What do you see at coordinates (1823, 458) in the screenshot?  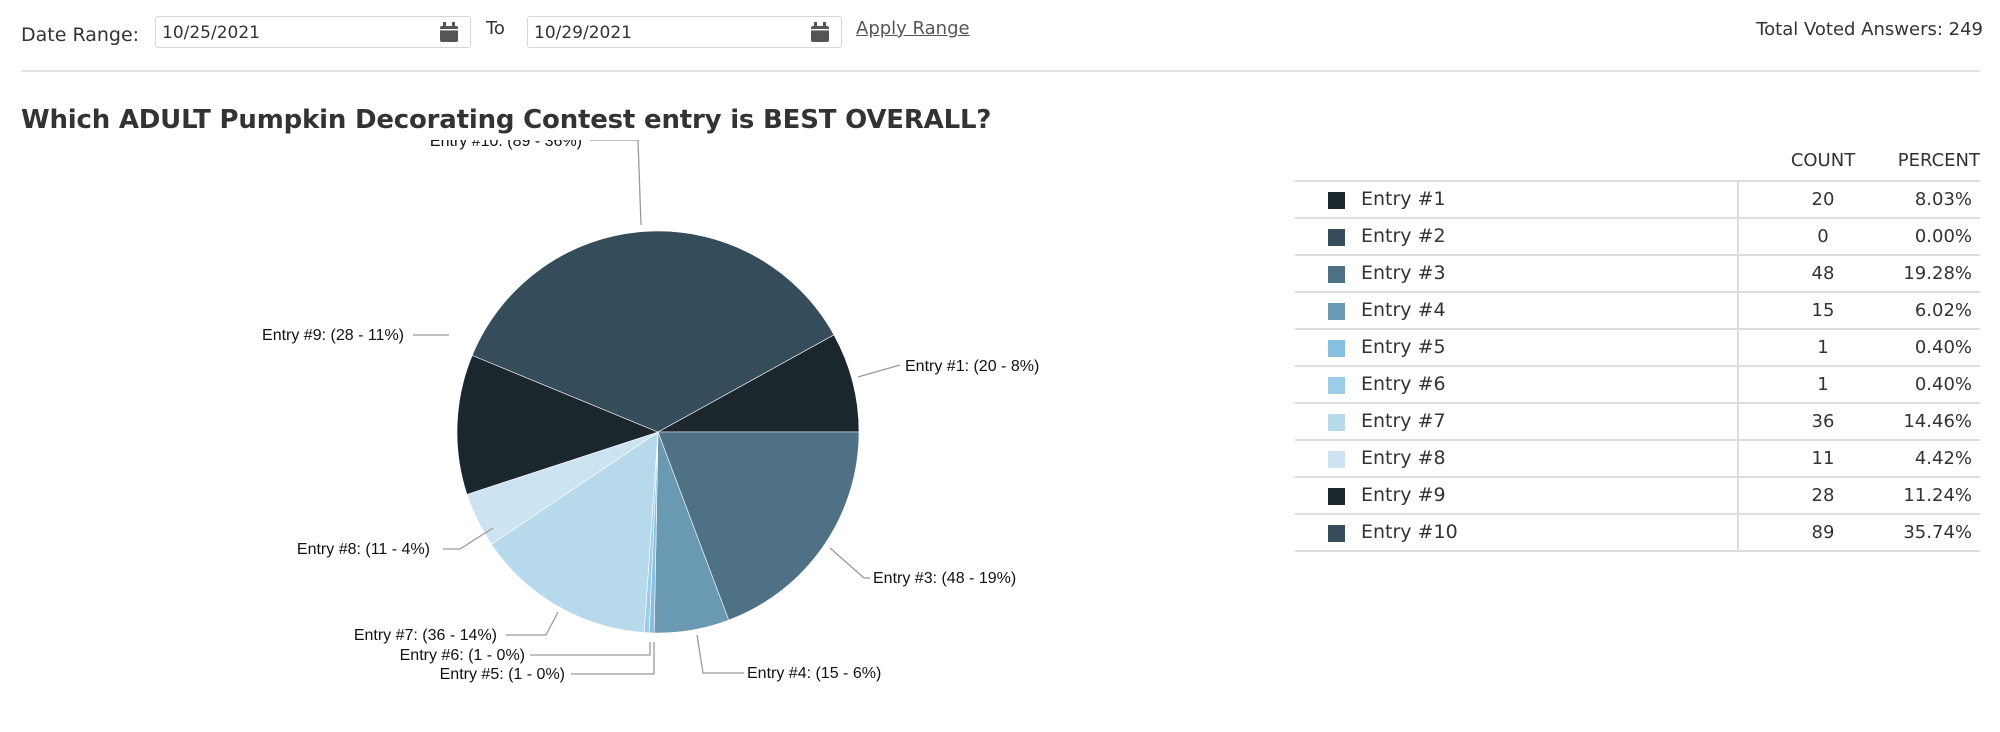 I see `entry-count: 11` at bounding box center [1823, 458].